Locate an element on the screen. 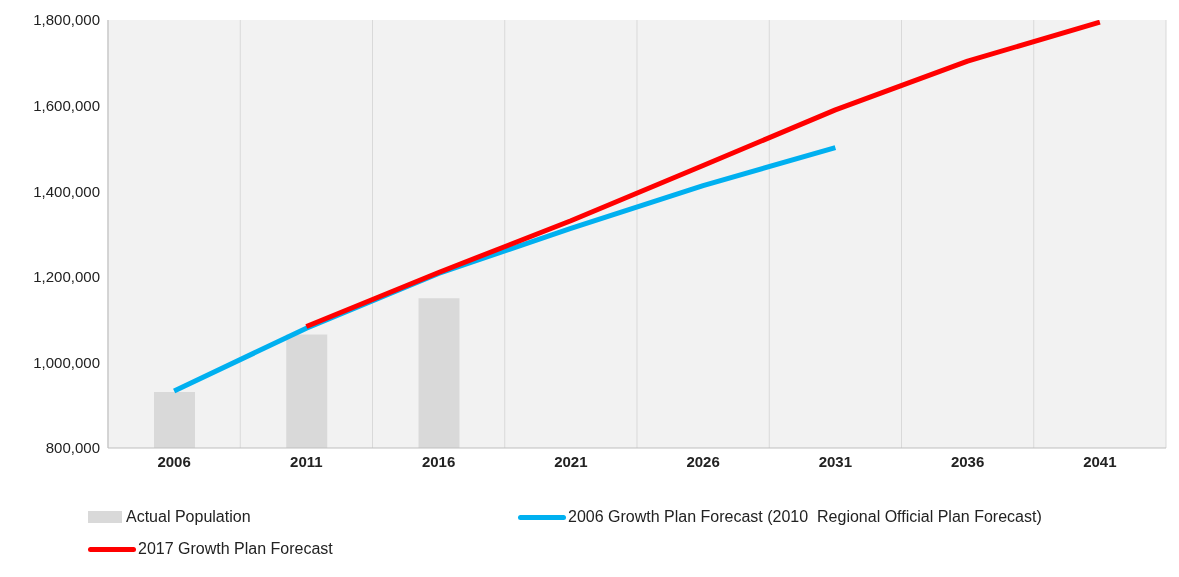 This screenshot has height=577, width=1179. y-tick-label: 1,400,000 is located at coordinates (66, 191).